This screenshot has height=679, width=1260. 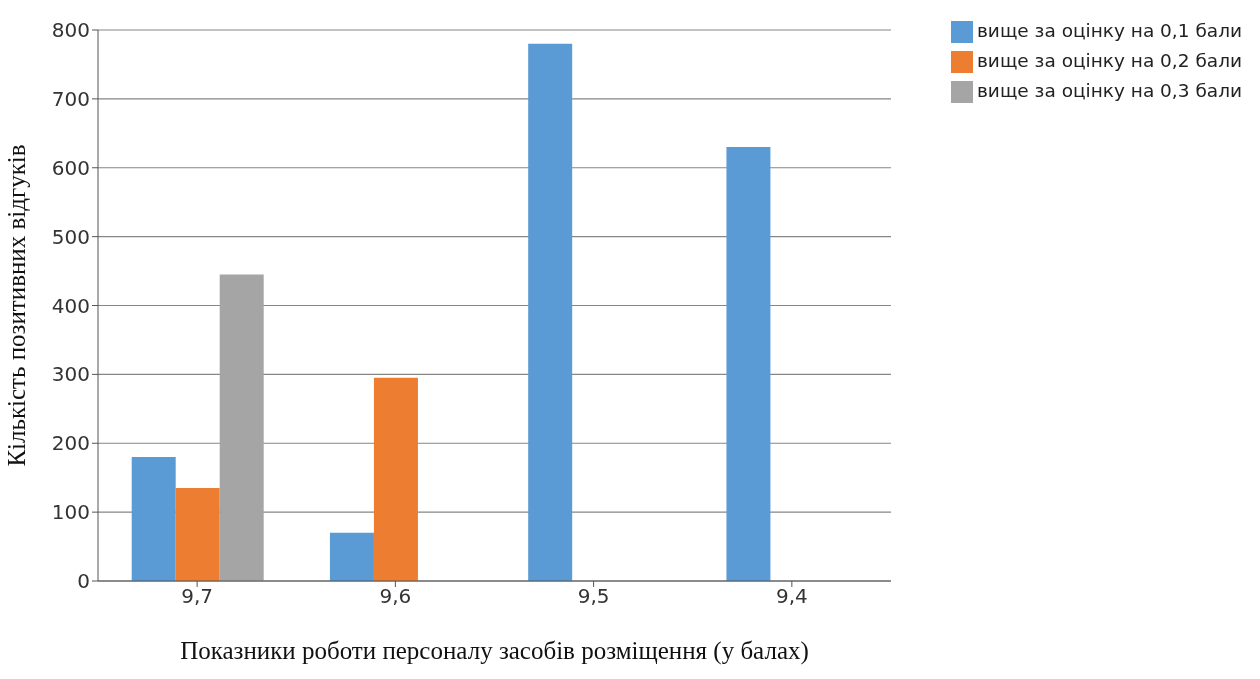 I want to click on x-tick-label: 9,4, so click(x=791, y=596).